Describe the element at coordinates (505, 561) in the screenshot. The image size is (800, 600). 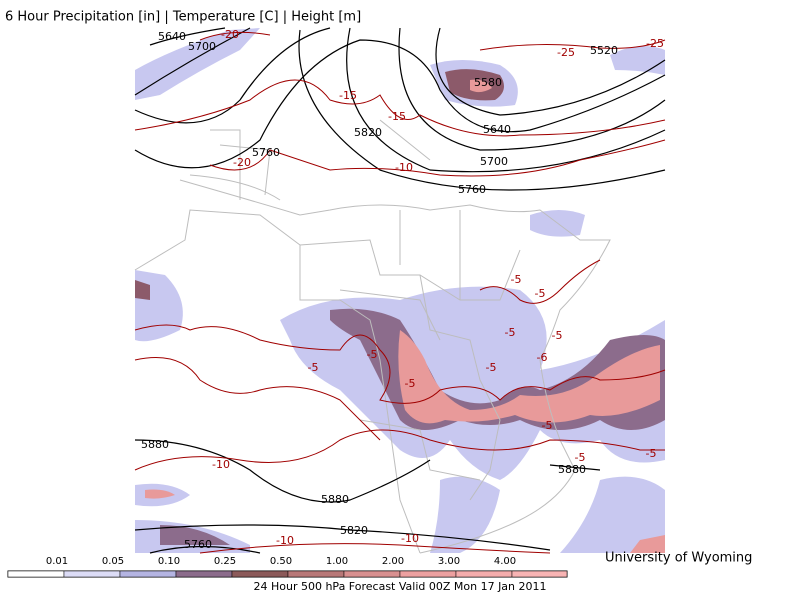
I see `legend-label: 4.00` at that location.